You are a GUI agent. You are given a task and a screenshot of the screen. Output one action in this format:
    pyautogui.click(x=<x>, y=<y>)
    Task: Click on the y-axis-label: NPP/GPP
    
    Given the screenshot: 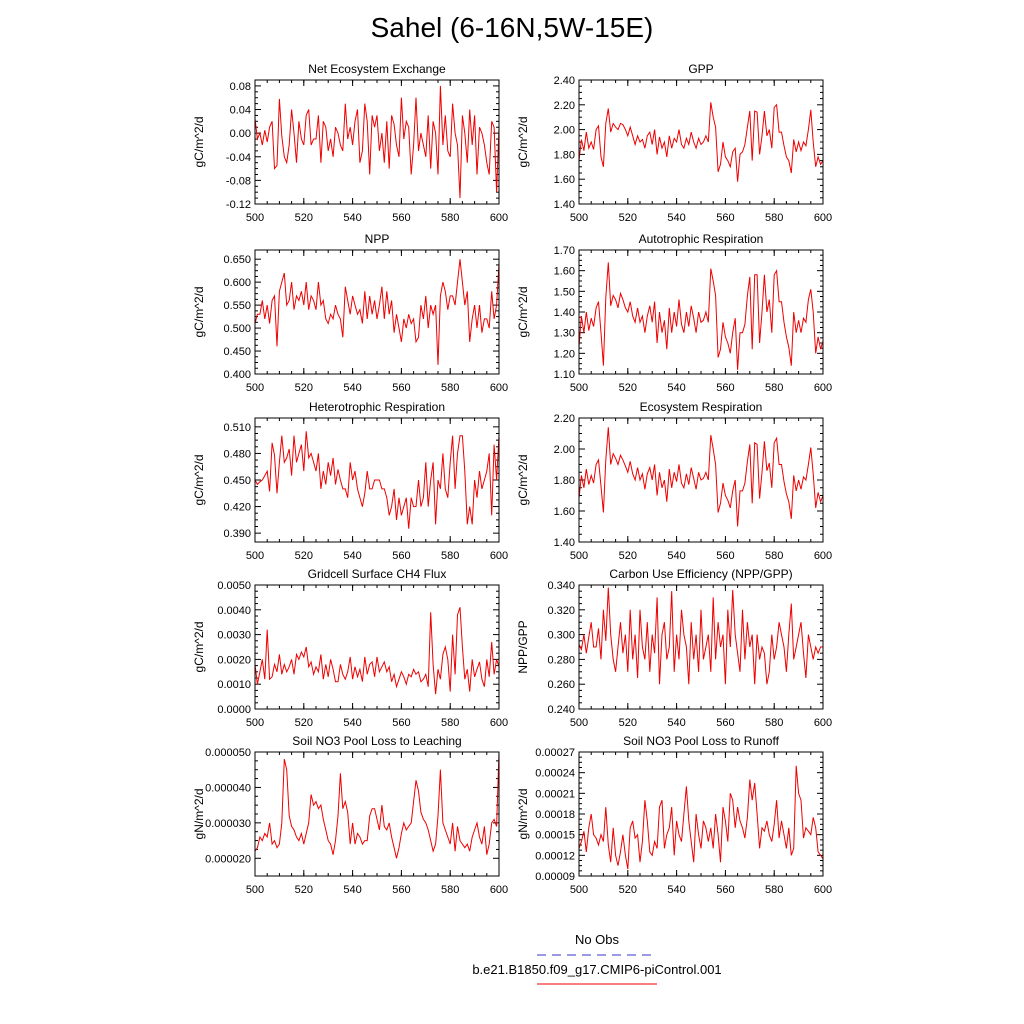 What is the action you would take?
    pyautogui.click(x=523, y=646)
    